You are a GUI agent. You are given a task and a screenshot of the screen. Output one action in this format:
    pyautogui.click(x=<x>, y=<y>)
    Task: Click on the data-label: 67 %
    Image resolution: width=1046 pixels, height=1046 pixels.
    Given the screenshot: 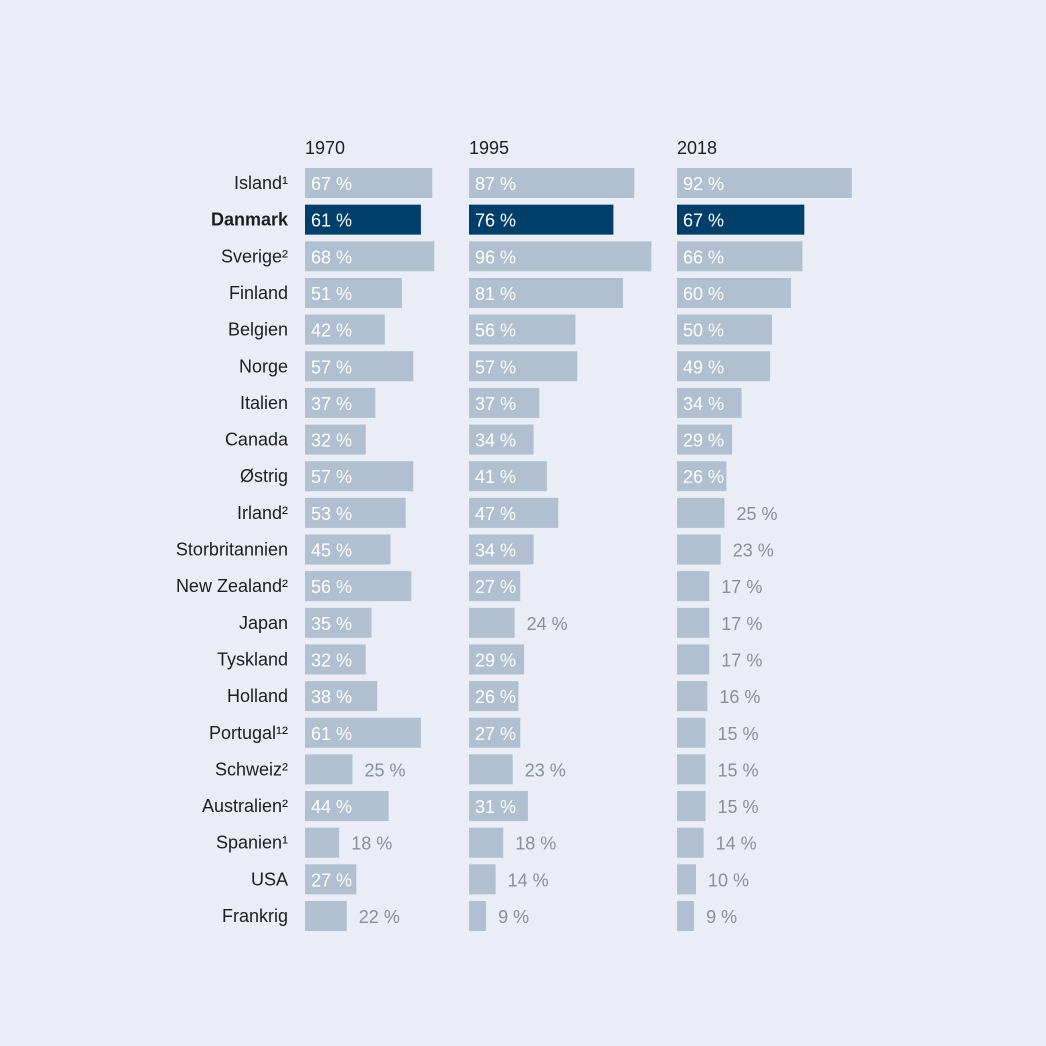 What is the action you would take?
    pyautogui.click(x=331, y=184)
    